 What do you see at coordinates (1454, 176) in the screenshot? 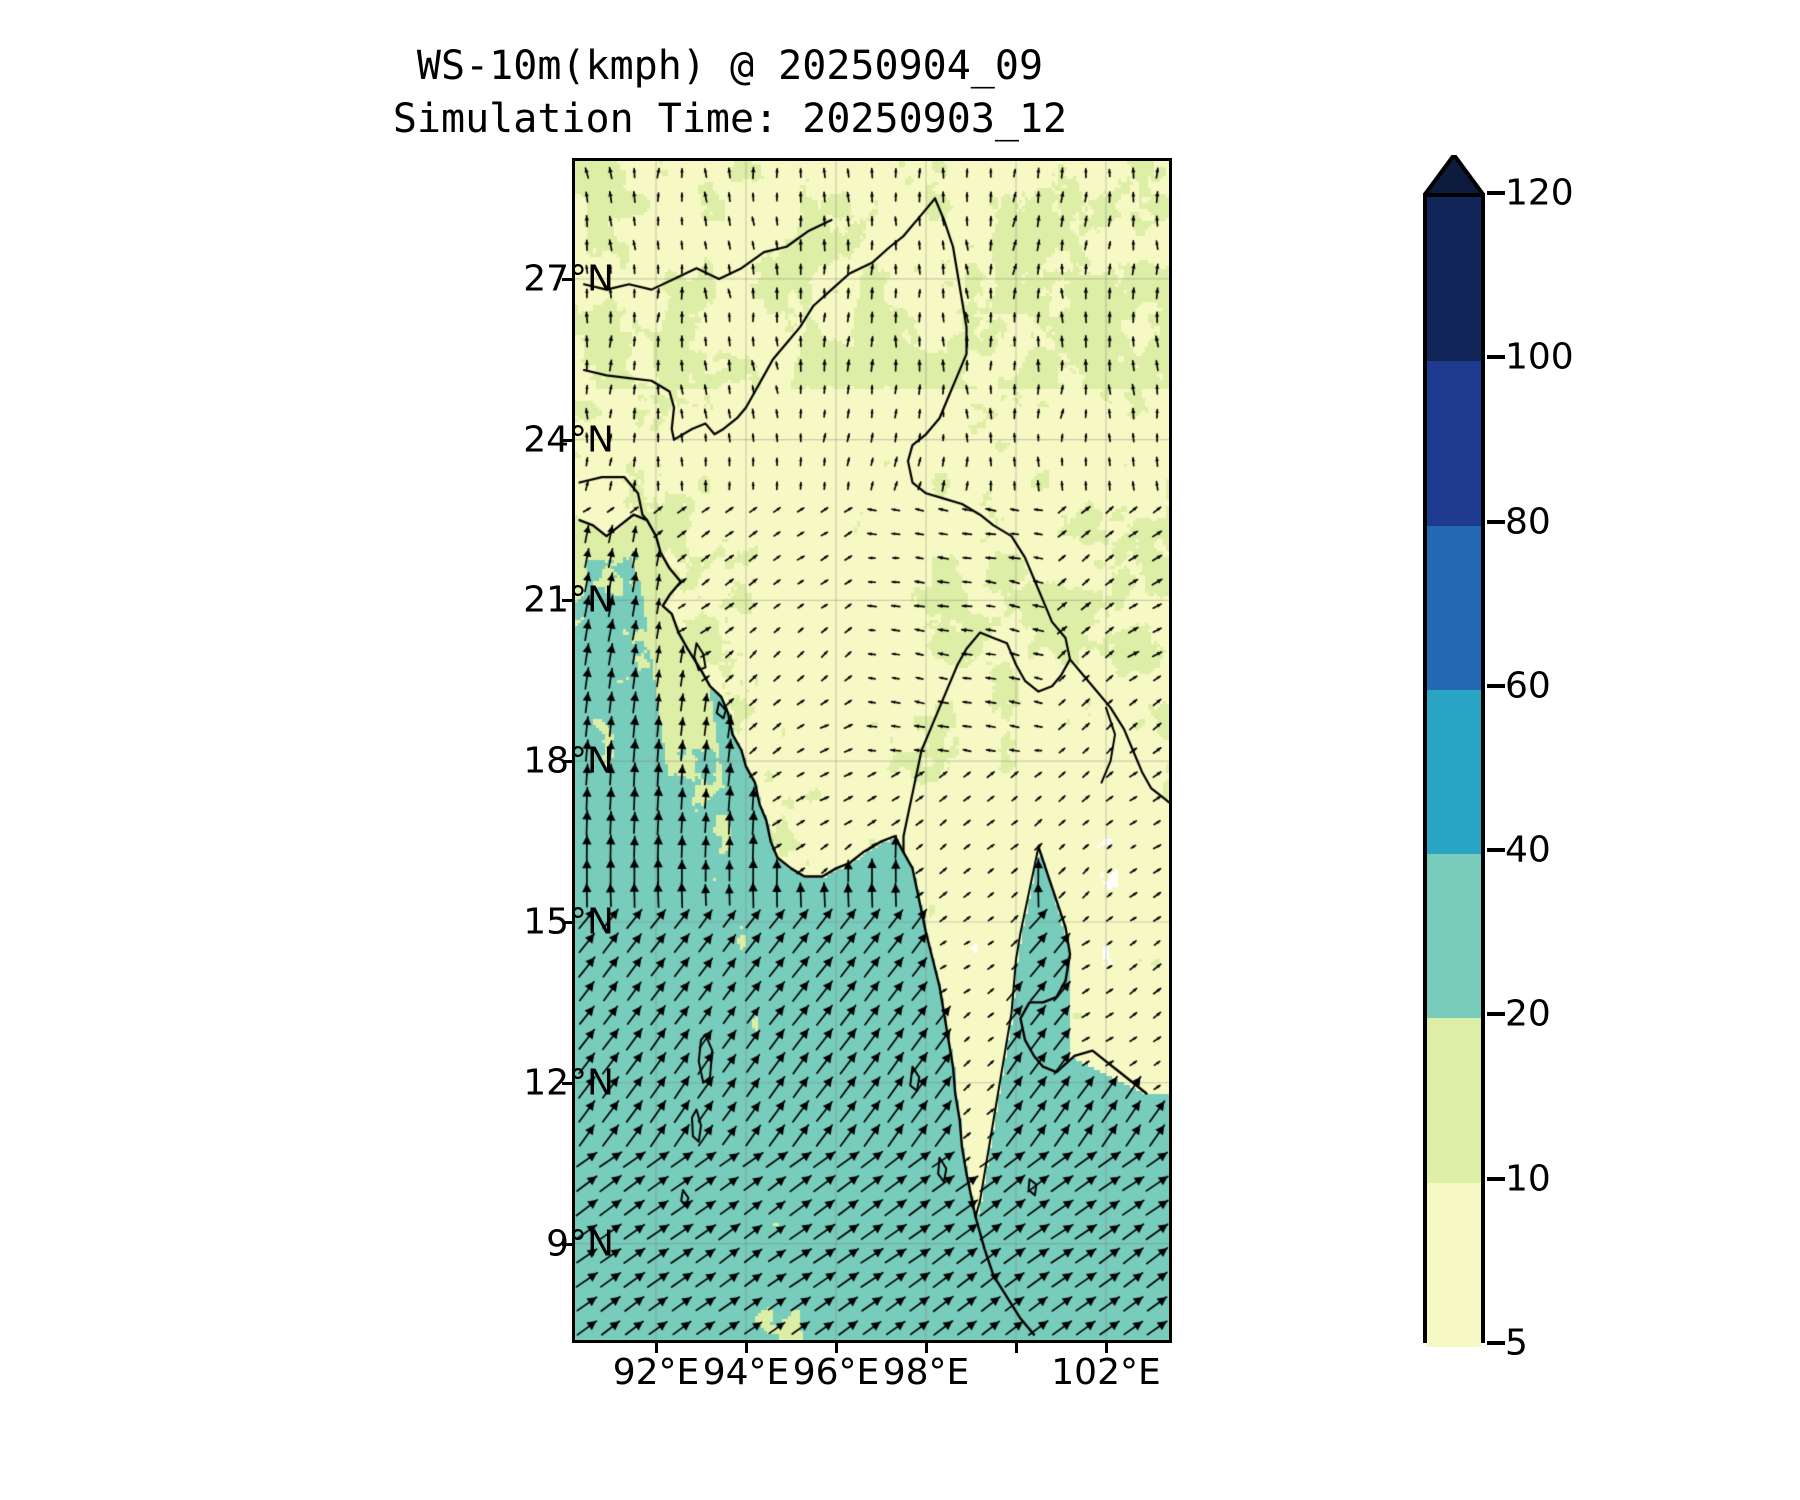
I see `colorbar-extend-arrow` at bounding box center [1454, 176].